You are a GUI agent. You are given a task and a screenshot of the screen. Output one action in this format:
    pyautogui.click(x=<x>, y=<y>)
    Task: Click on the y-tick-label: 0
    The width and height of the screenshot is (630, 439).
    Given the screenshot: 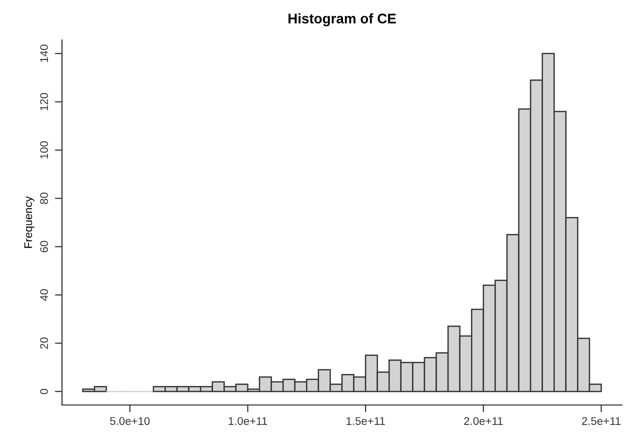 What is the action you would take?
    pyautogui.click(x=44, y=391)
    